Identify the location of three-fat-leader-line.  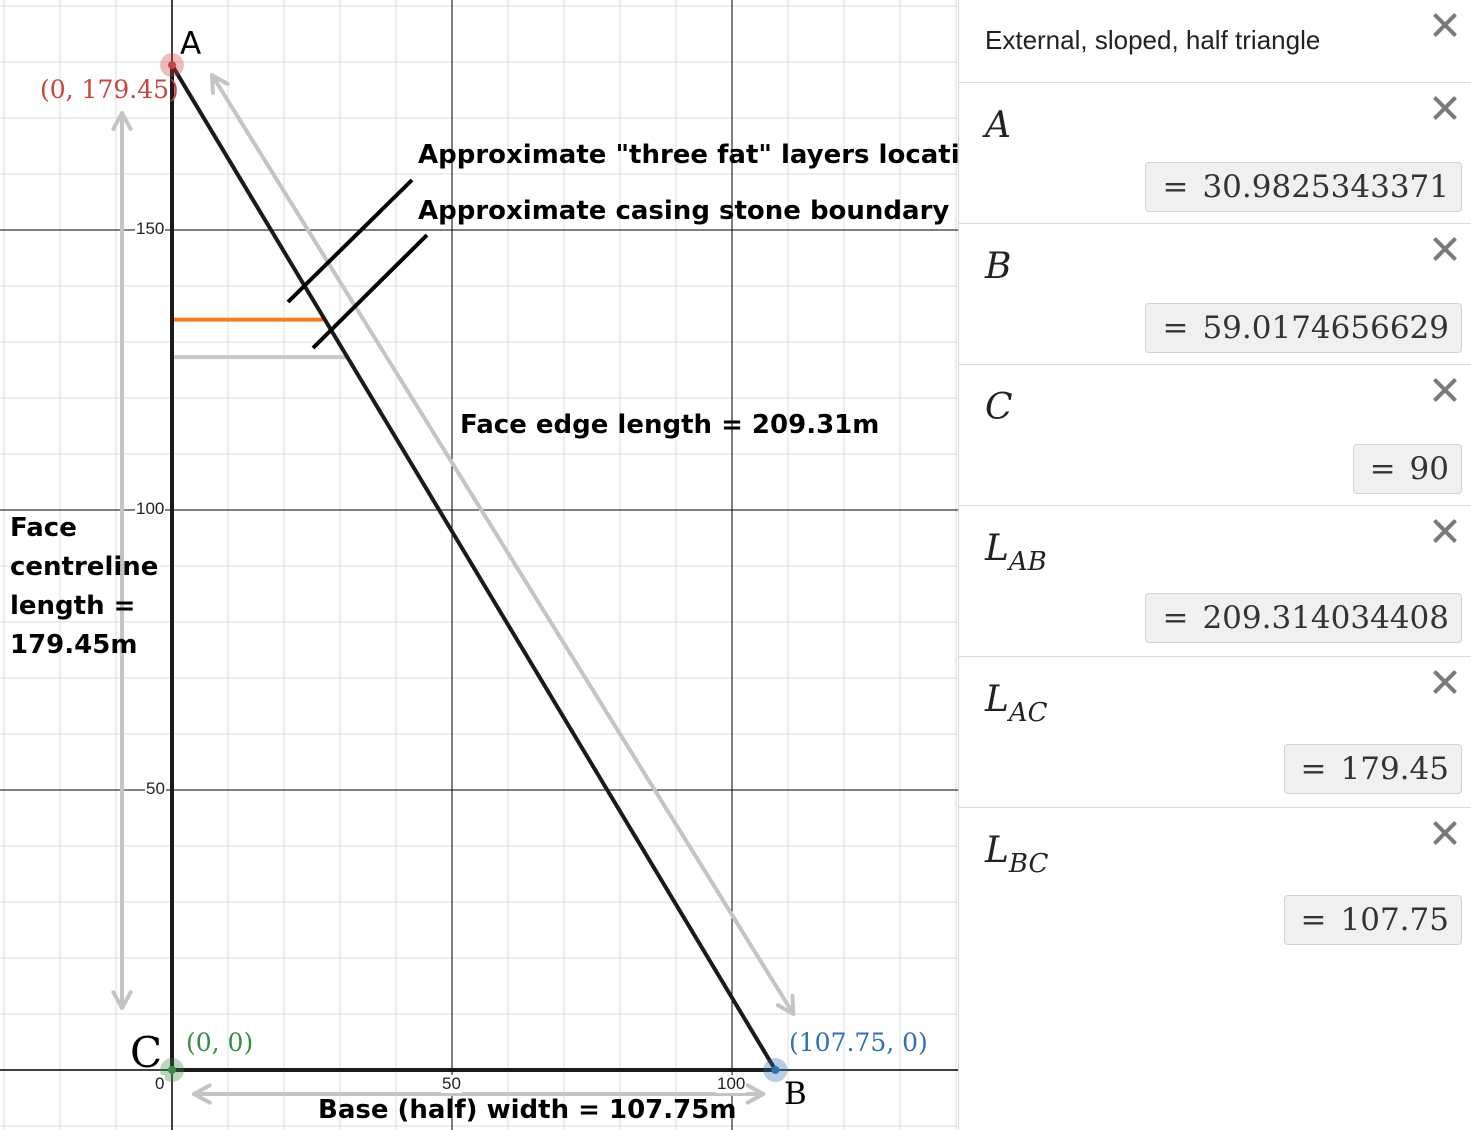
(350, 241).